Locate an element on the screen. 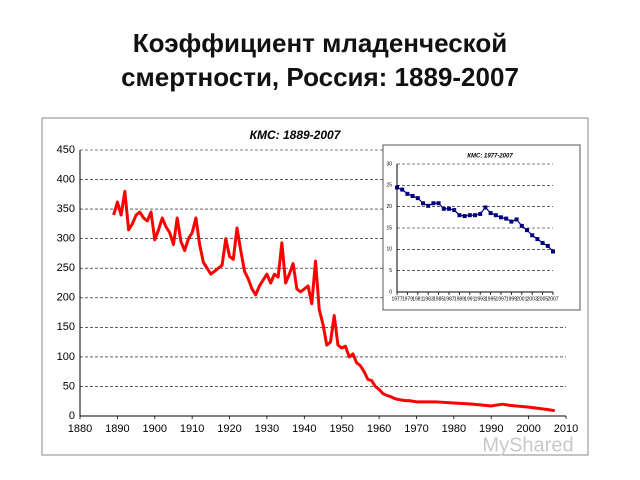 The width and height of the screenshot is (640, 480). x-tick-label: 1880 is located at coordinates (80, 429).